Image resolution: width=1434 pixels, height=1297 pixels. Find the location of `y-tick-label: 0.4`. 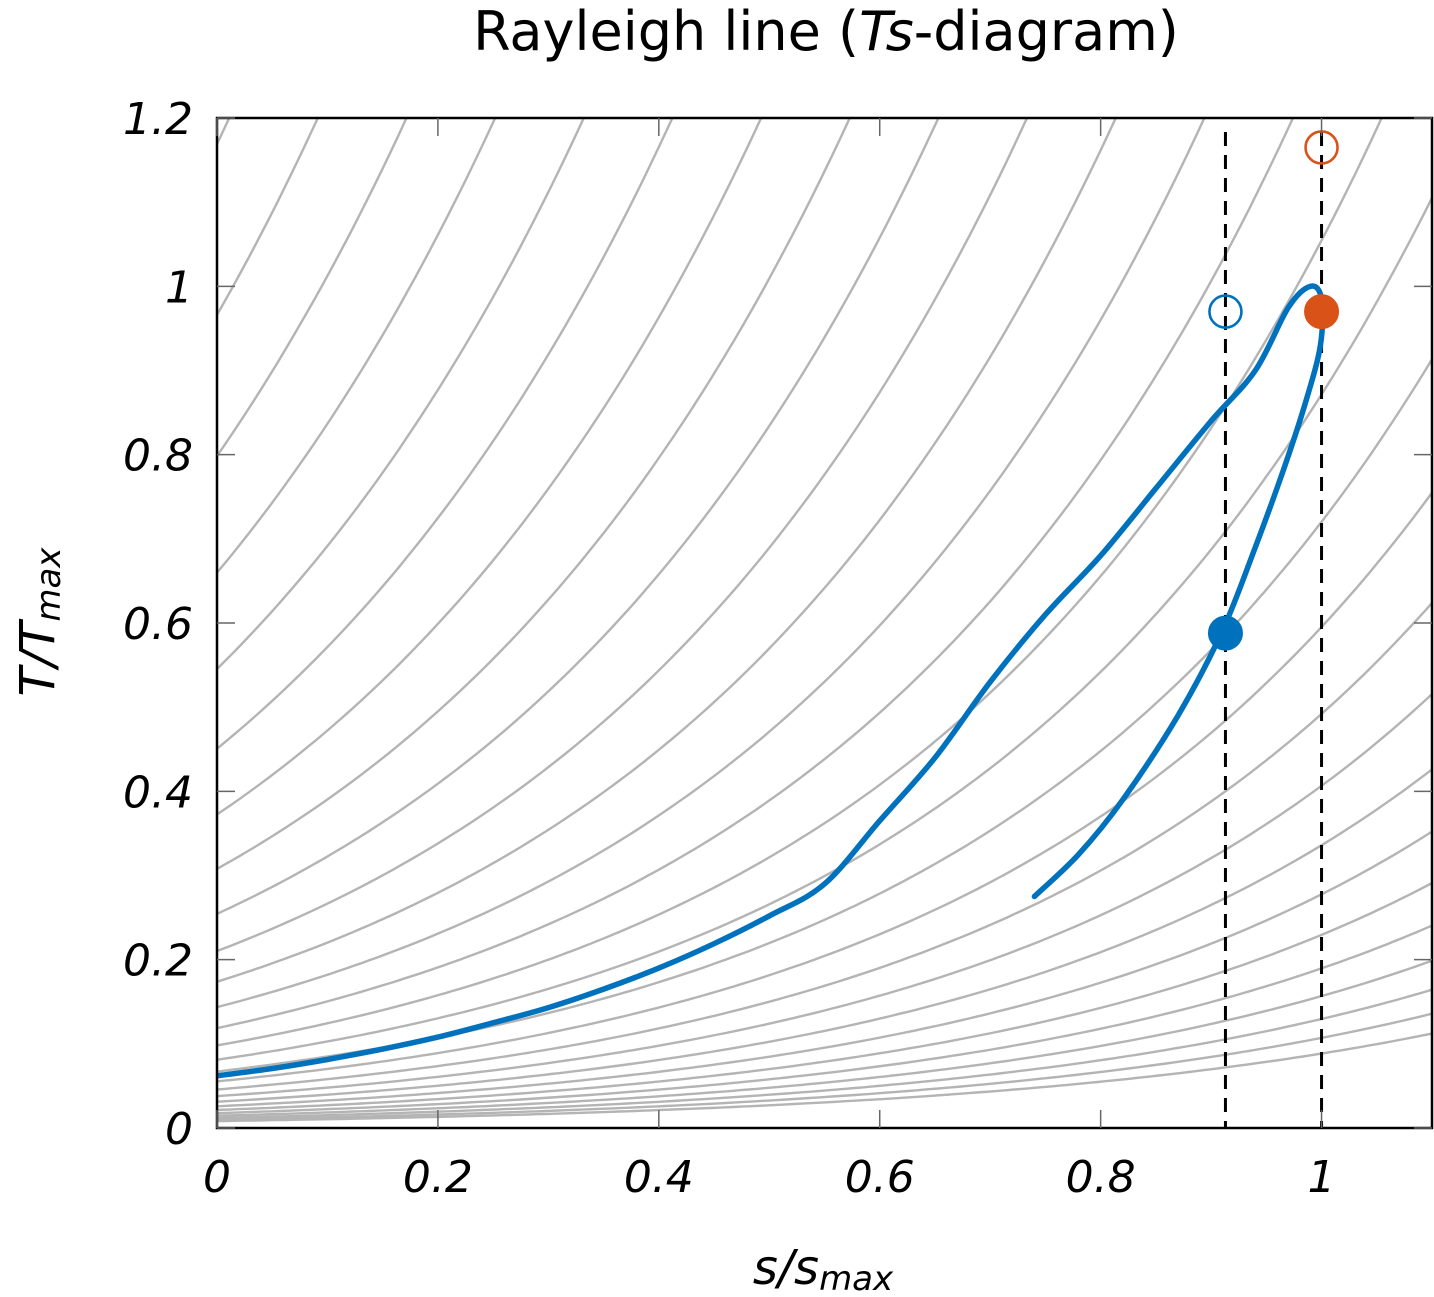

y-tick-label: 0.4 is located at coordinates (158, 792).